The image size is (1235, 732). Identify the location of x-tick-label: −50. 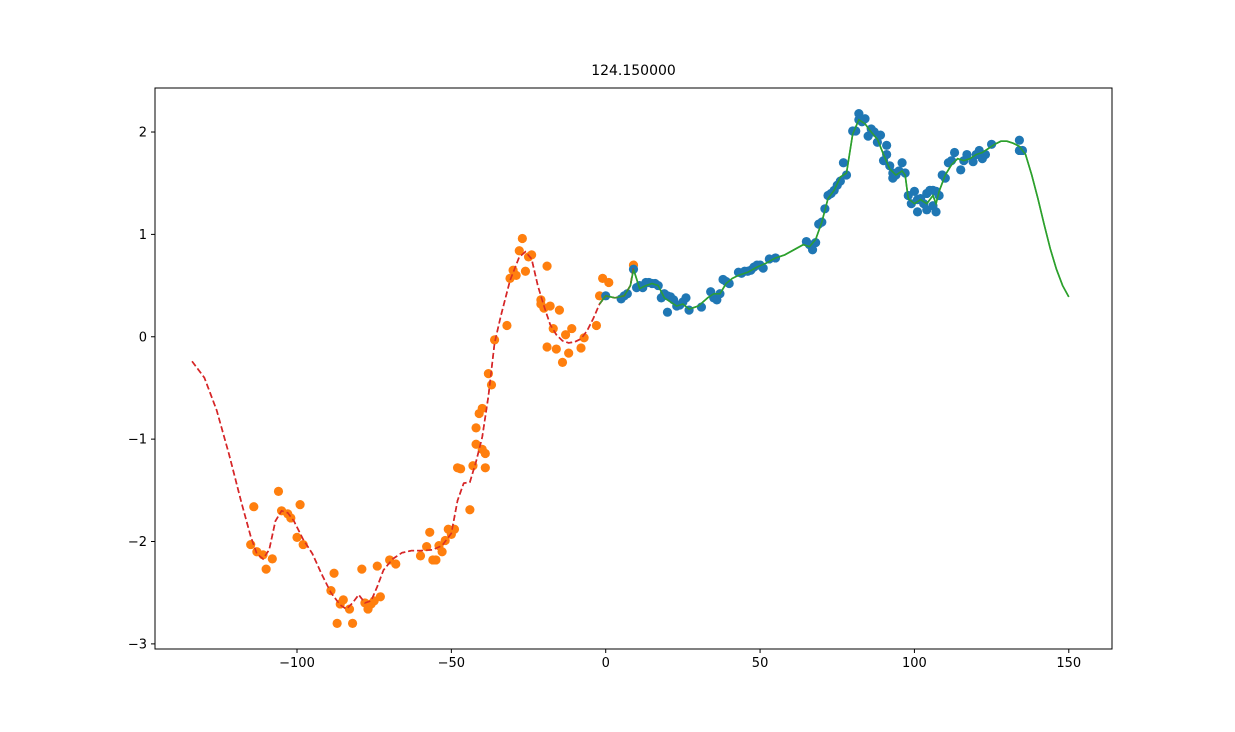
(451, 663).